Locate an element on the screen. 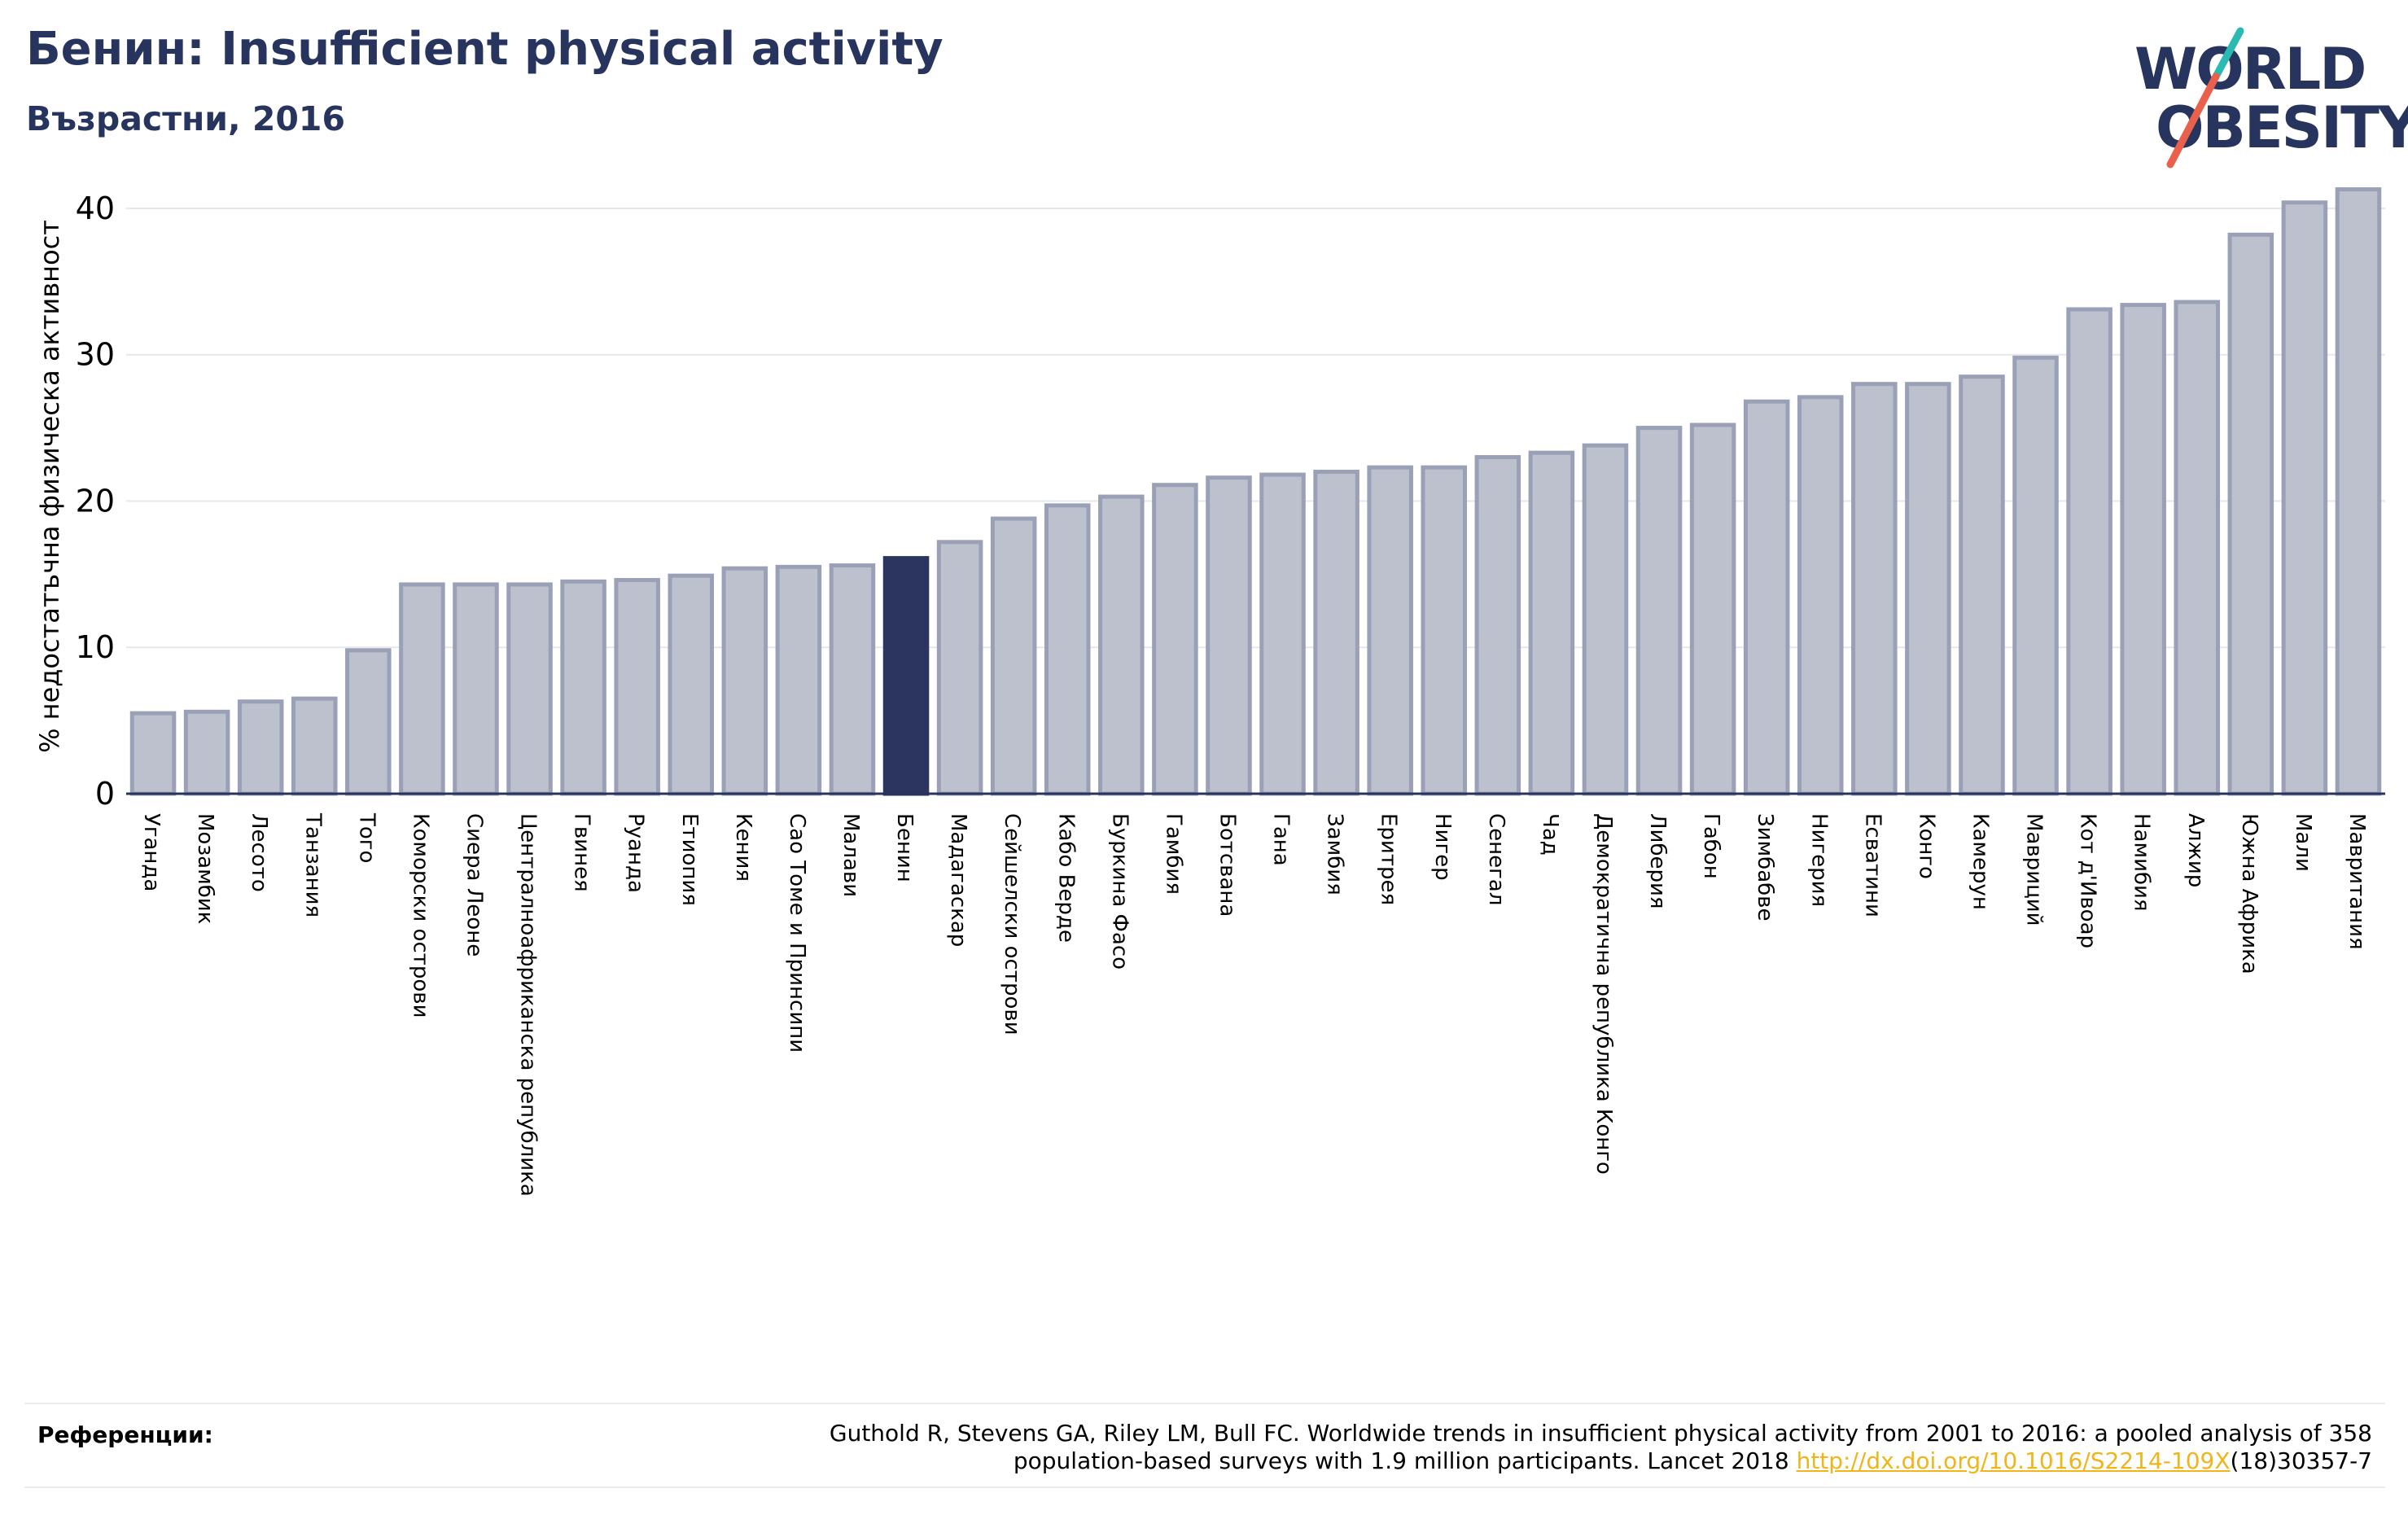 This screenshot has height=1528, width=2408. chart-title: Бенин: Insufficient physical activity is located at coordinates (485, 49).